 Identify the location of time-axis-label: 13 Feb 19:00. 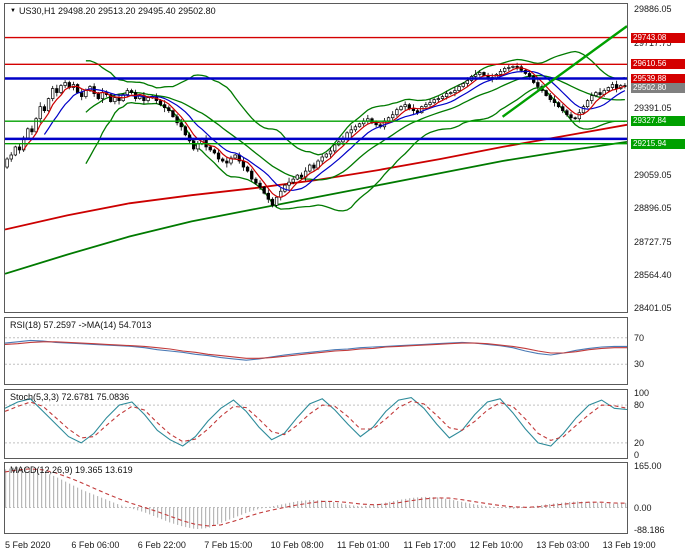
(629, 545).